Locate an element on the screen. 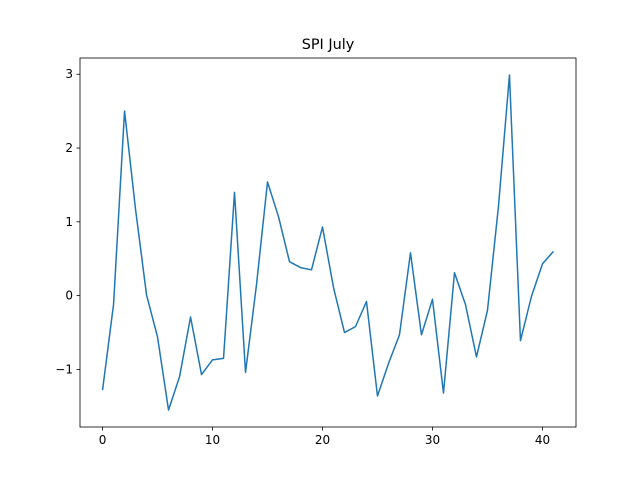 The image size is (640, 480). y-tick-label: 2 is located at coordinates (69, 148).